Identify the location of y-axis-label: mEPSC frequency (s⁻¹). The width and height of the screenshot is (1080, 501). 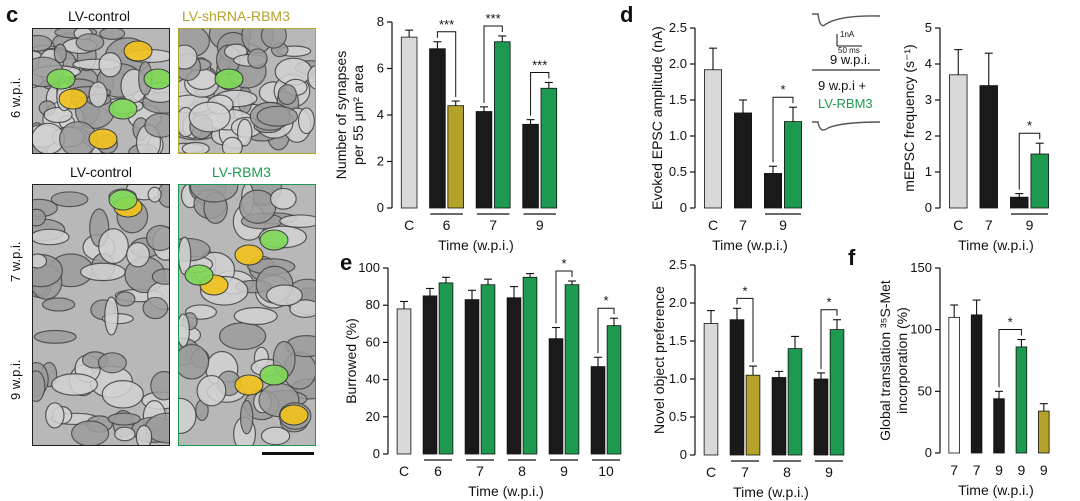
(909, 117).